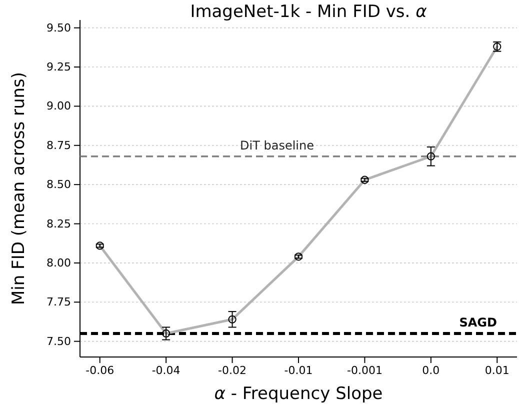  What do you see at coordinates (58, 27) in the screenshot?
I see `y-tick-label: 9.50` at bounding box center [58, 27].